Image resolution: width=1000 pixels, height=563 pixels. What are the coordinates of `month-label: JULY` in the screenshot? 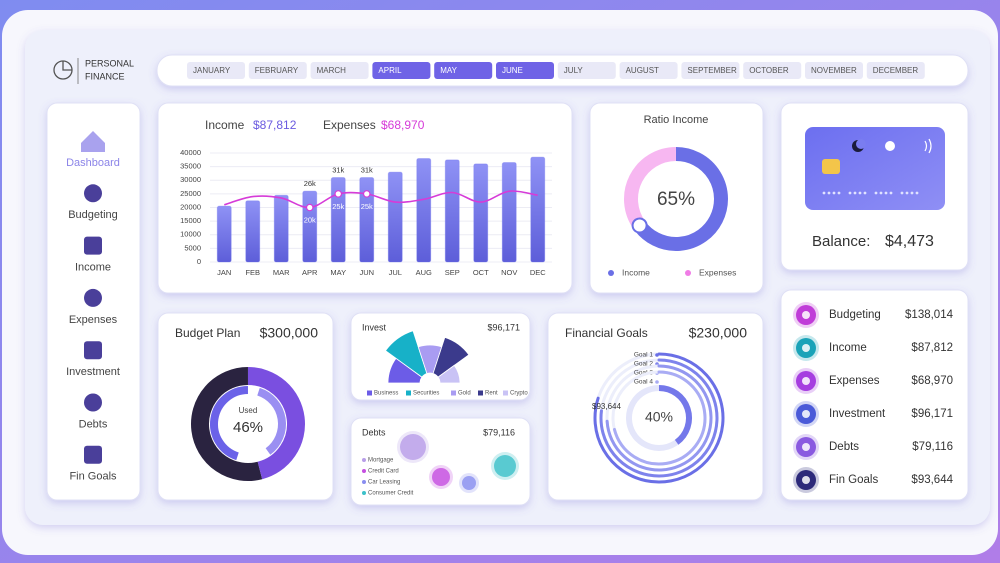 It's located at (574, 70).